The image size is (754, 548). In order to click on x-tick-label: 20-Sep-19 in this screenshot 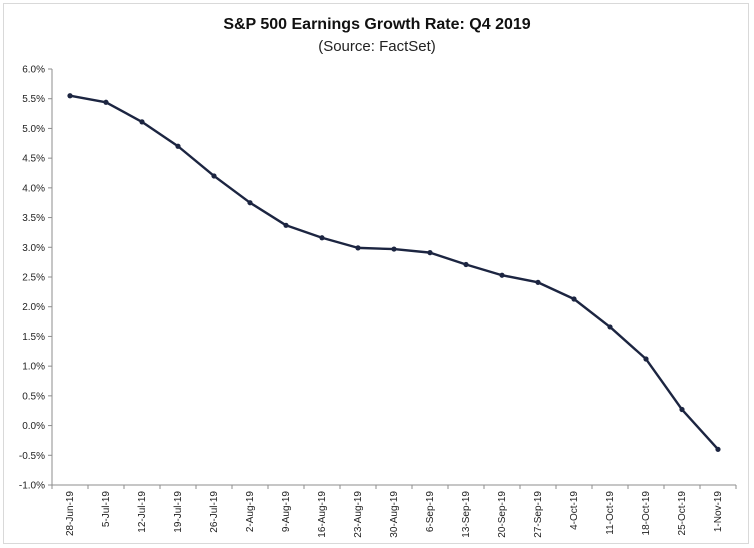, I will do `click(502, 514)`.